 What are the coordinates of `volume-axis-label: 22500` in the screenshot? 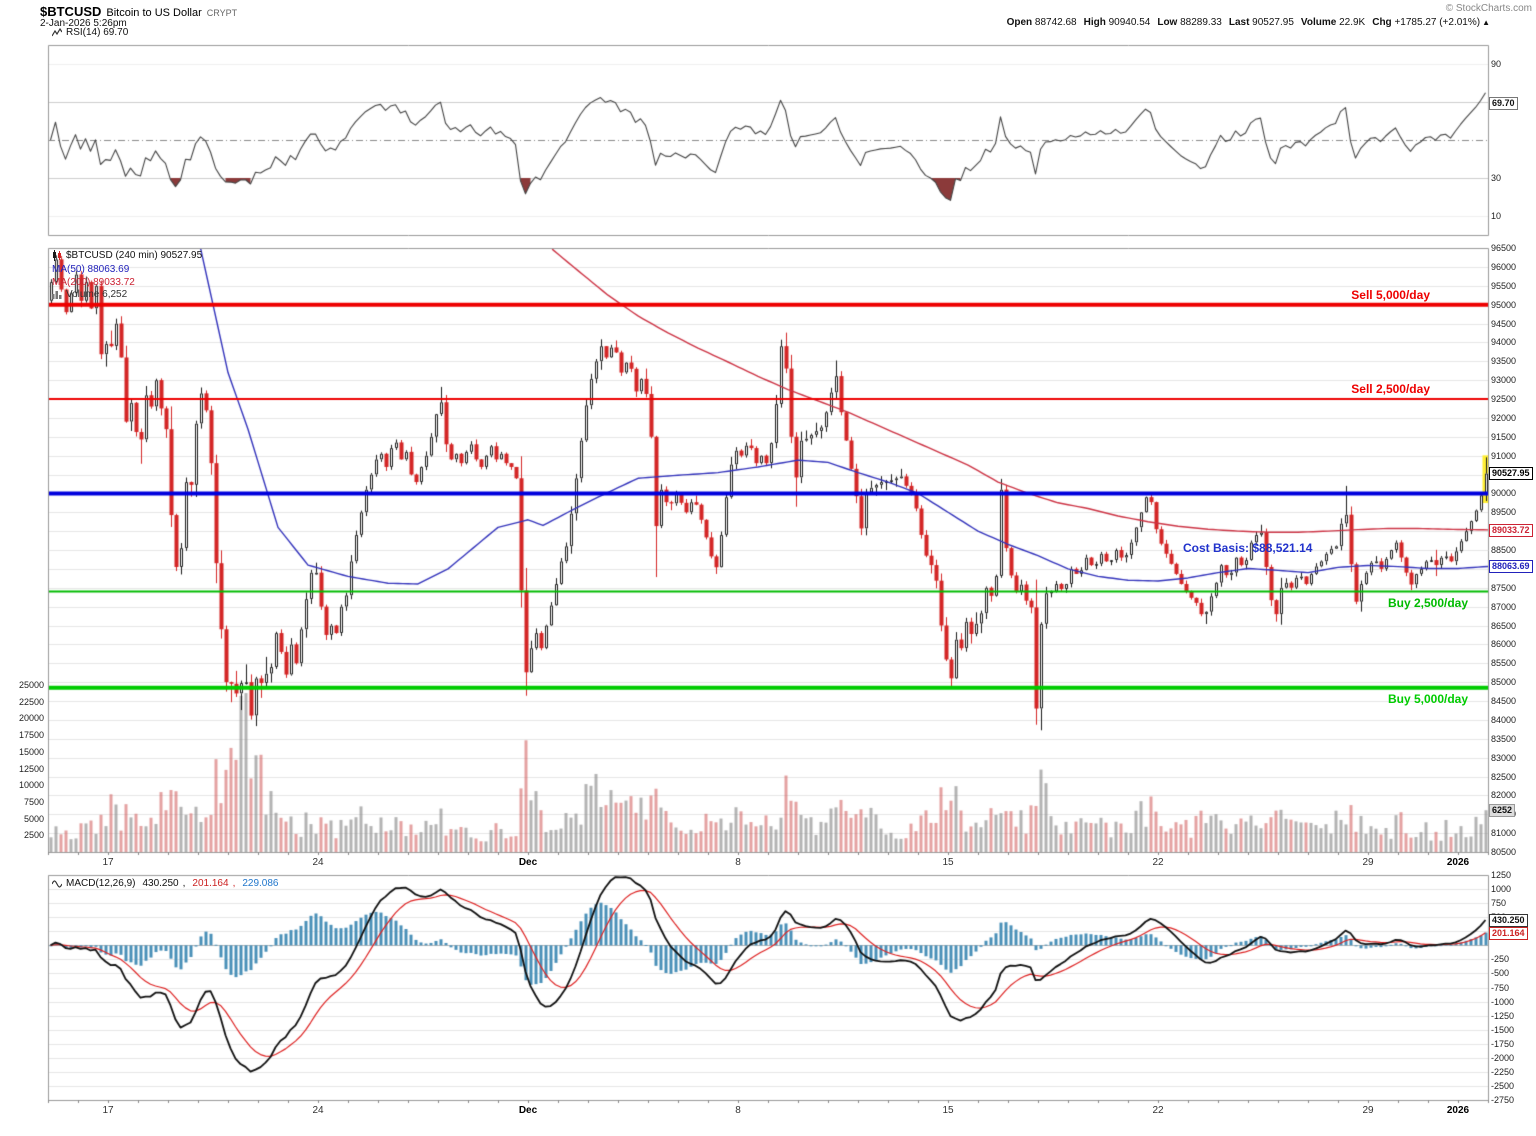 It's located at (31, 701).